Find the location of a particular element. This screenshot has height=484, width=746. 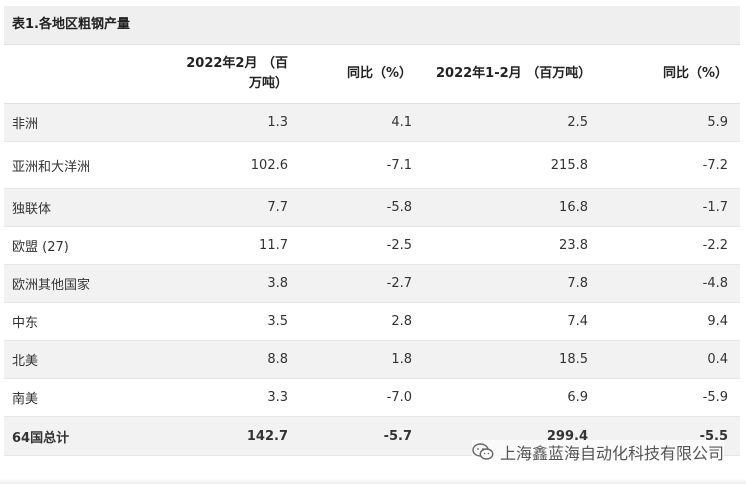

value-cell: -7.0 is located at coordinates (362, 397).